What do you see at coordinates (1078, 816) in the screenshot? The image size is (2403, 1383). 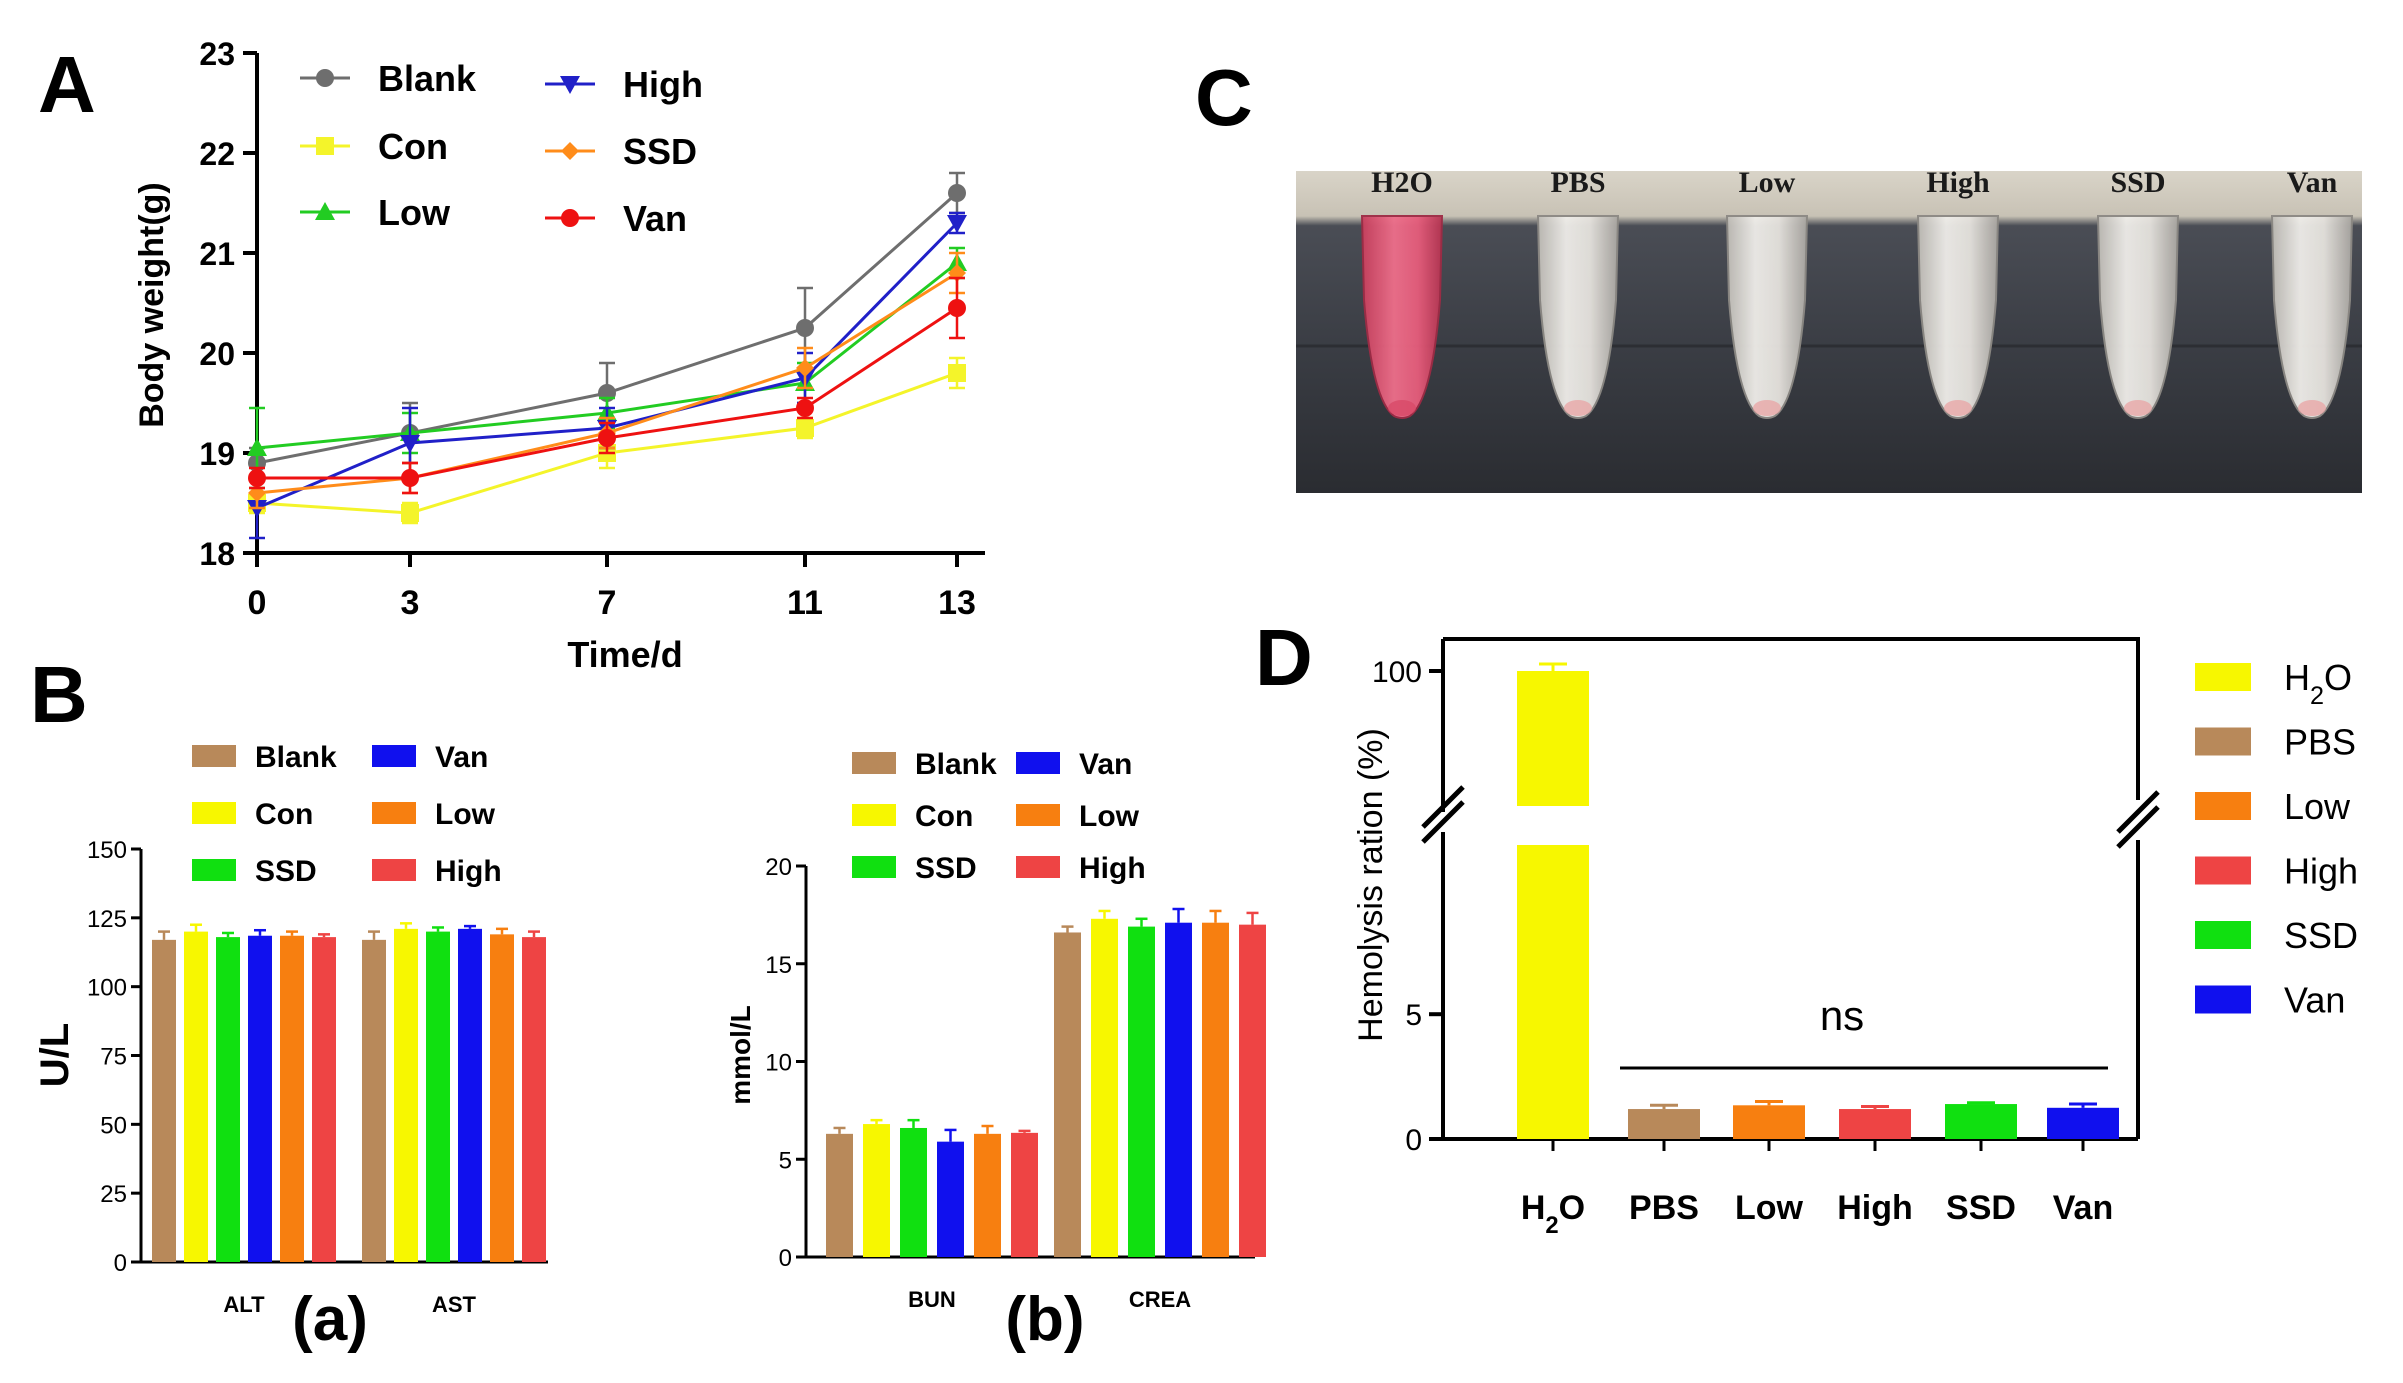 I see `bb-legend-low: Low` at bounding box center [1078, 816].